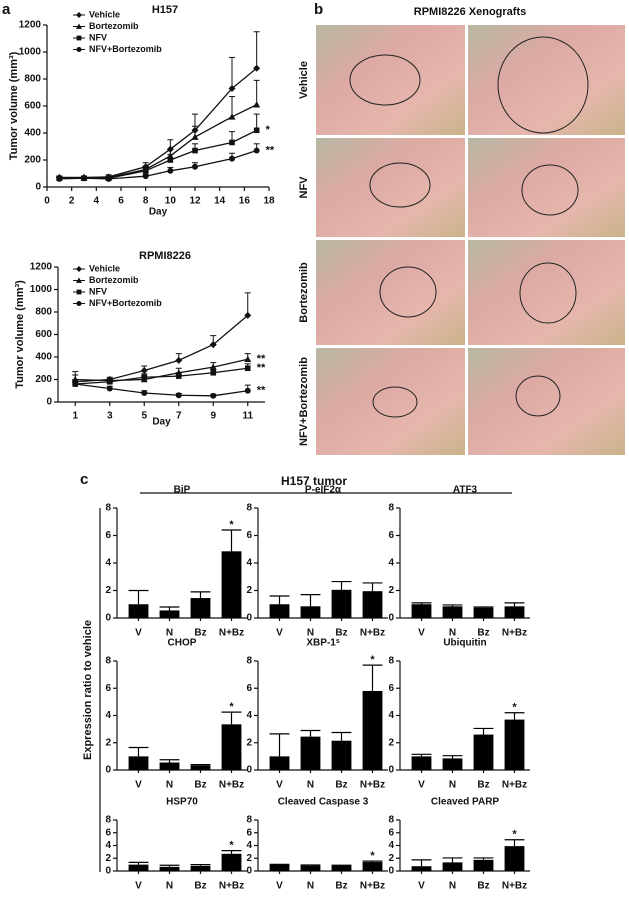 This screenshot has height=909, width=629. I want to click on panel-label: b, so click(318, 9).